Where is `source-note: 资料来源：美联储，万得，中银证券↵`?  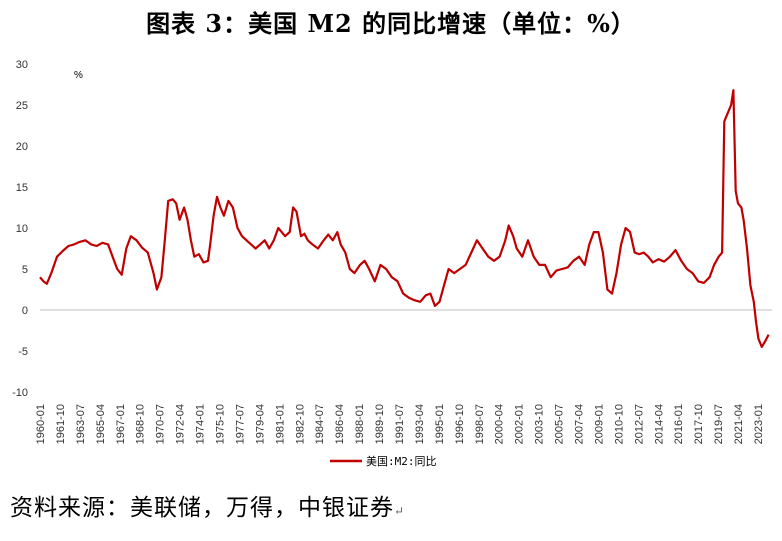 source-note: 资料来源：美联储，万得，中银证券↵ is located at coordinates (207, 505).